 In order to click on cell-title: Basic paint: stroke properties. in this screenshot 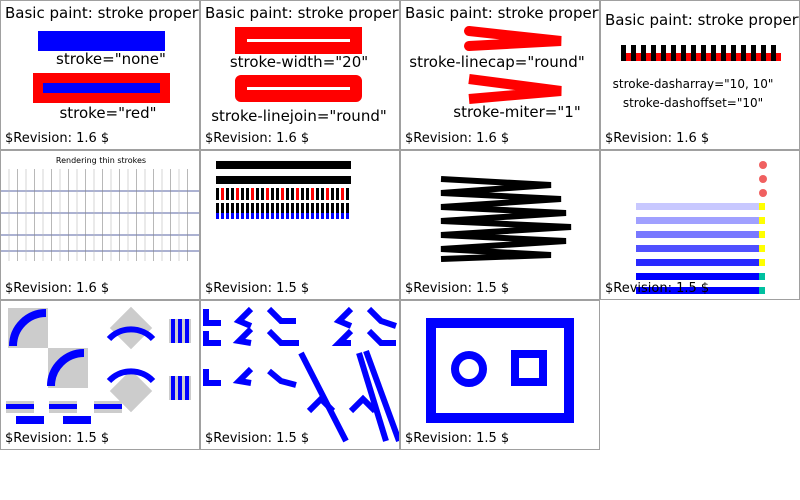, I will do `click(102, 13)`.